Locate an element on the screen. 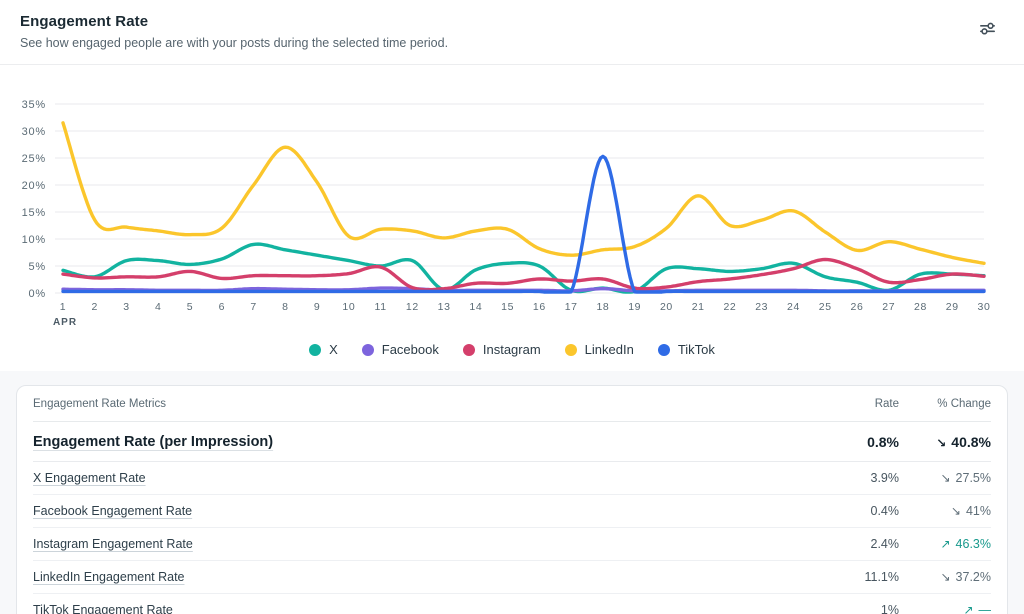  series-line-instagram is located at coordinates (523, 274).